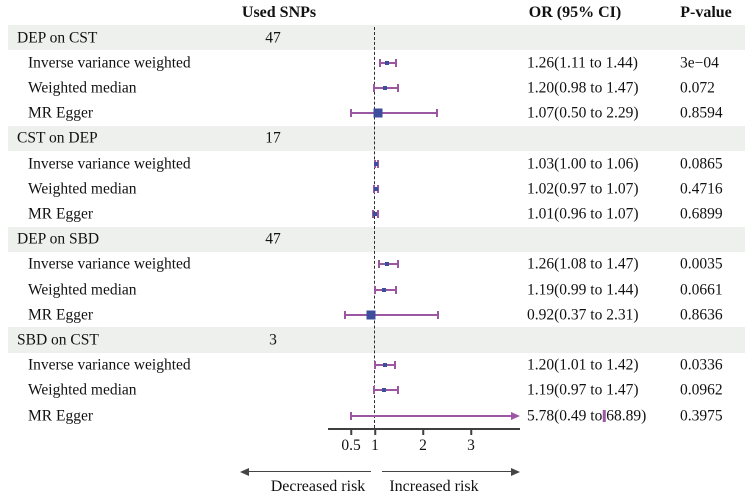 This screenshot has width=753, height=496. I want to click on p-value: 0.8594, so click(701, 113).